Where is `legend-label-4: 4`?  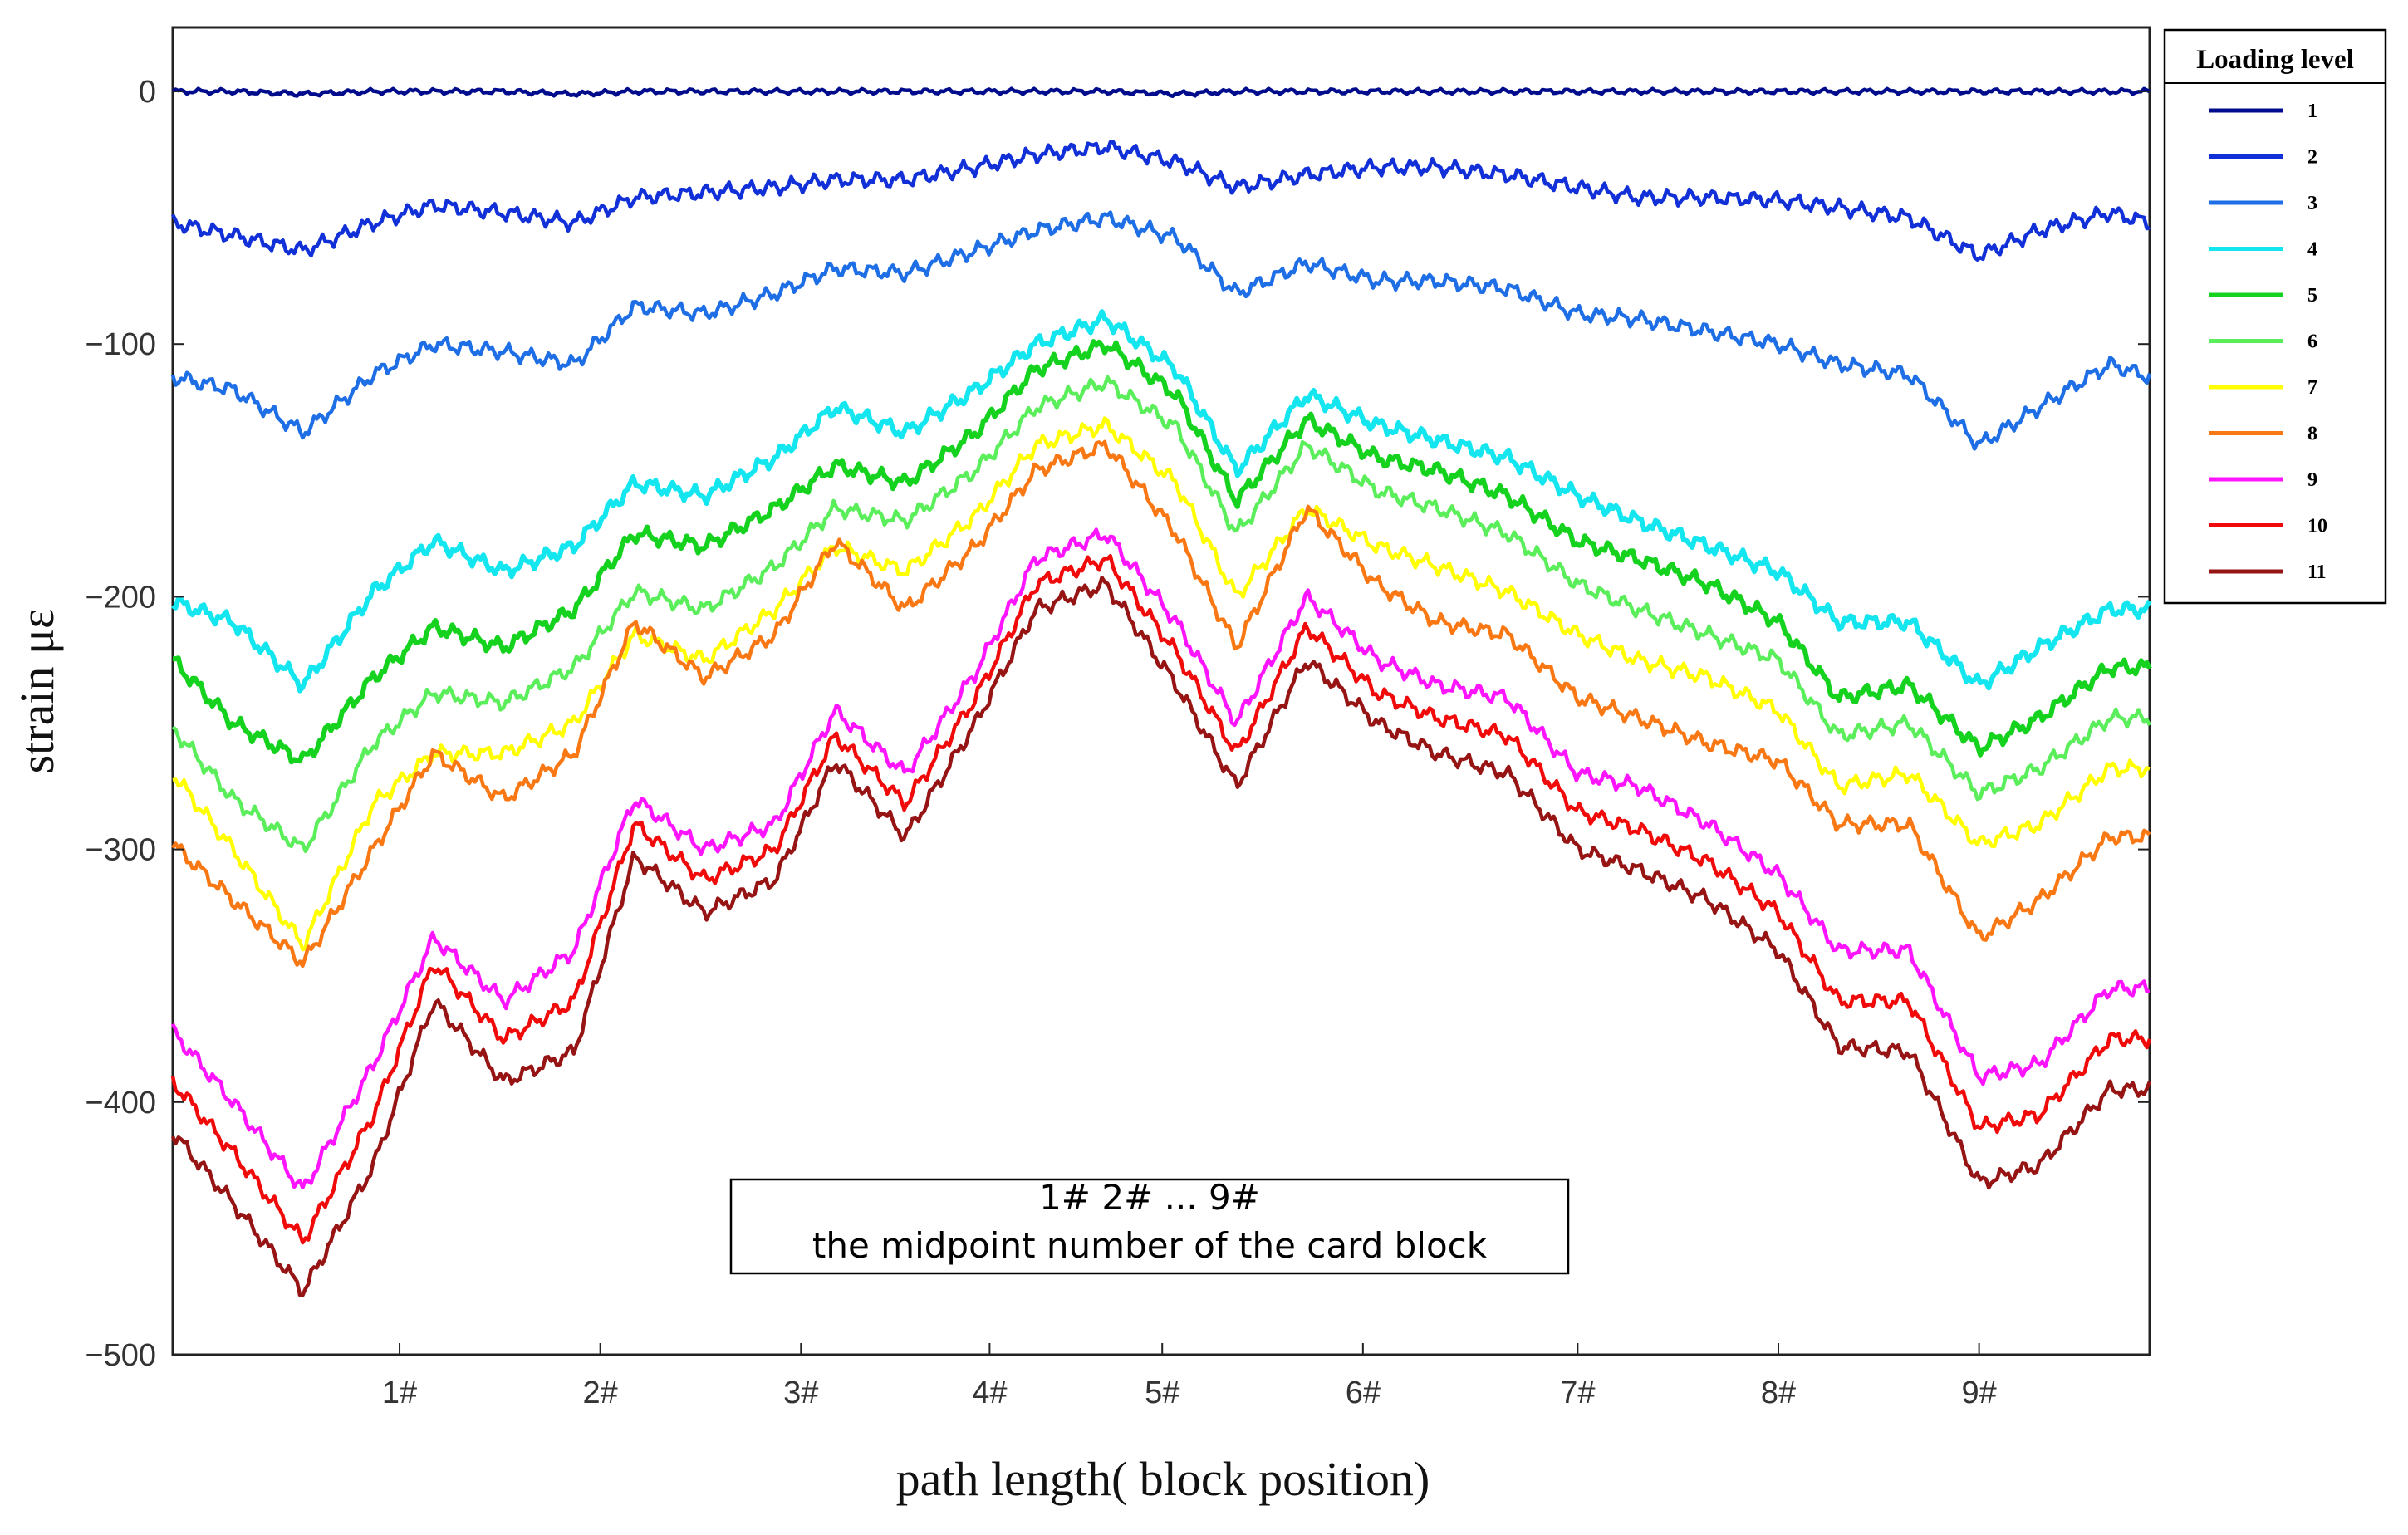
legend-label-4: 4 is located at coordinates (2312, 250).